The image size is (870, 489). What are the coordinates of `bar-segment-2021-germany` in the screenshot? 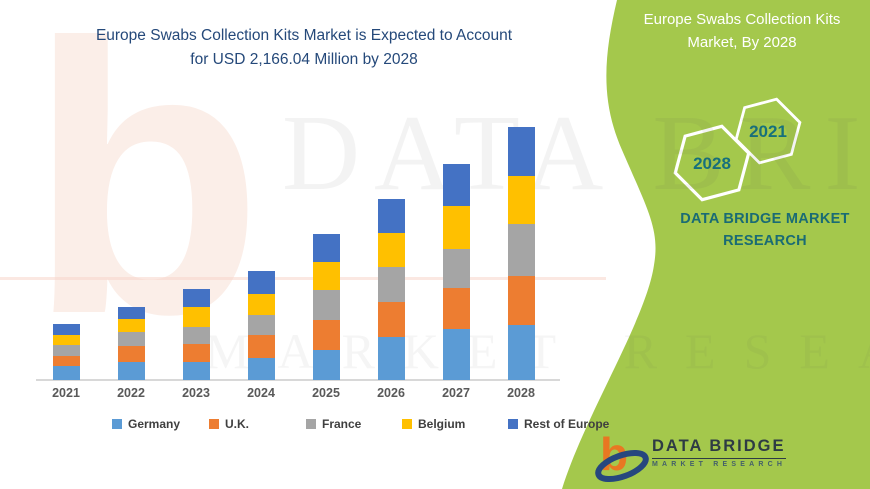 It's located at (66, 372).